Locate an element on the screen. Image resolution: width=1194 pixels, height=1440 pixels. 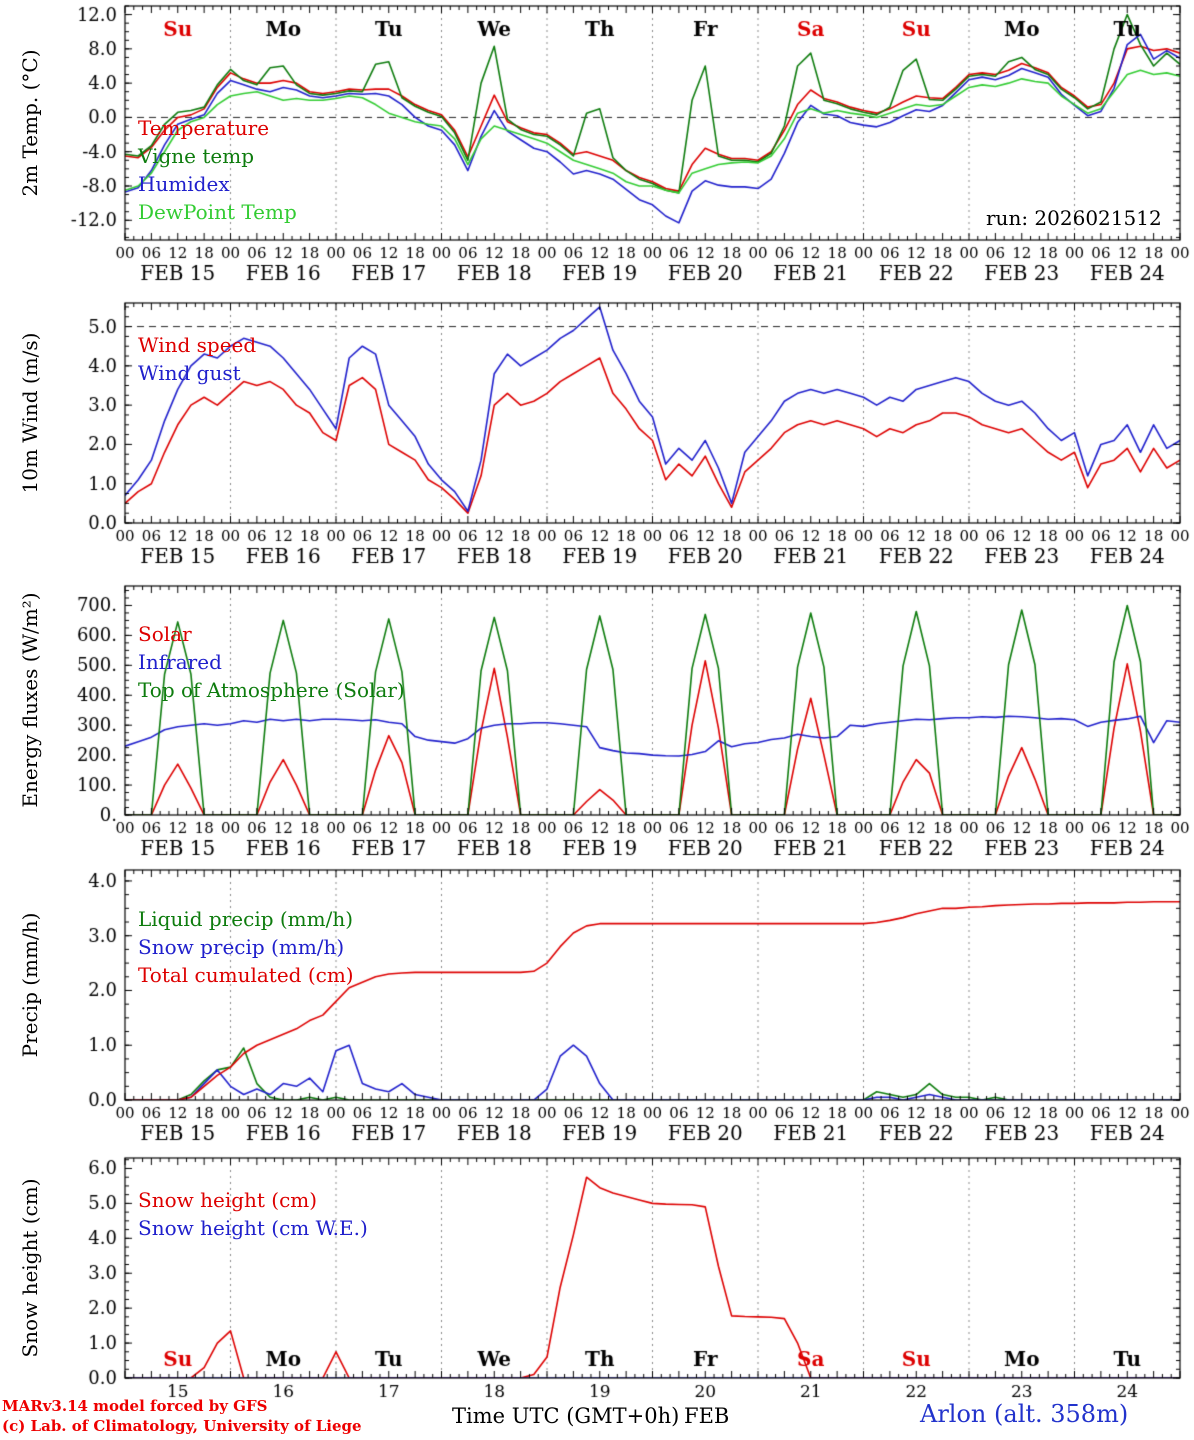
y-axis-title-temperature: 2m Temp. (°C) is located at coordinates (30, 123).